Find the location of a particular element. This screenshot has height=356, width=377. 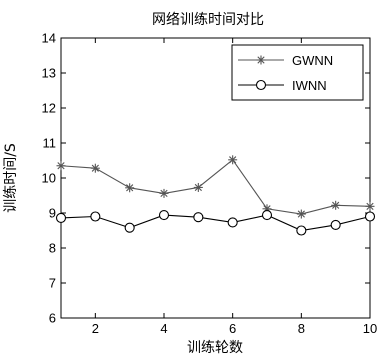

x-tick-label: 6 is located at coordinates (232, 328).